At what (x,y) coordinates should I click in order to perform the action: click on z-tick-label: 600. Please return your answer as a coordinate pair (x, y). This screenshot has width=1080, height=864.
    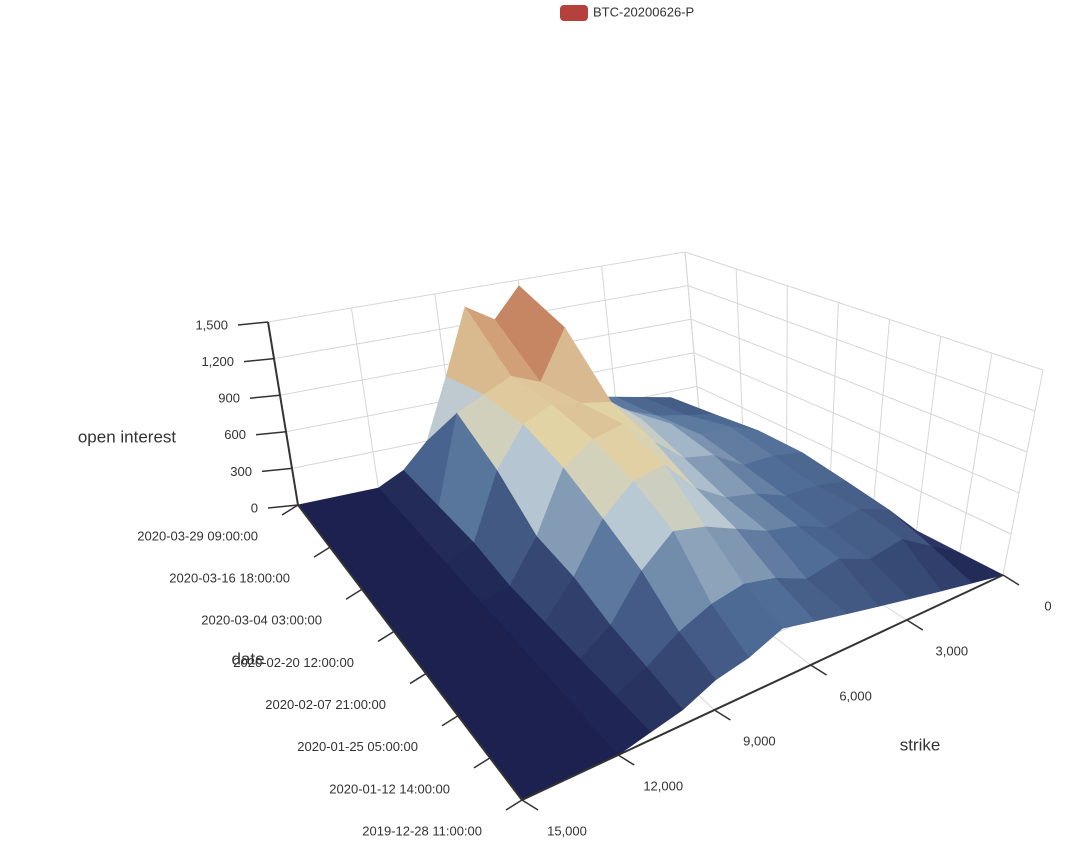
    Looking at the image, I should click on (235, 434).